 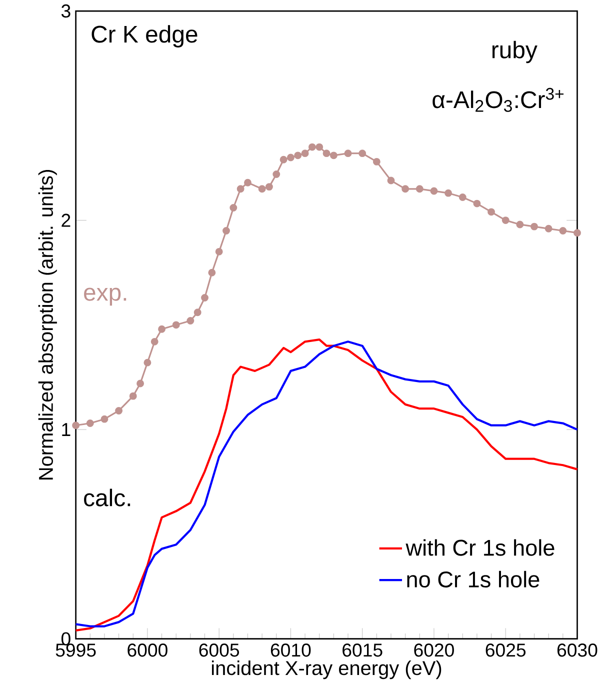 What do you see at coordinates (66, 429) in the screenshot?
I see `y-tick-label: 1` at bounding box center [66, 429].